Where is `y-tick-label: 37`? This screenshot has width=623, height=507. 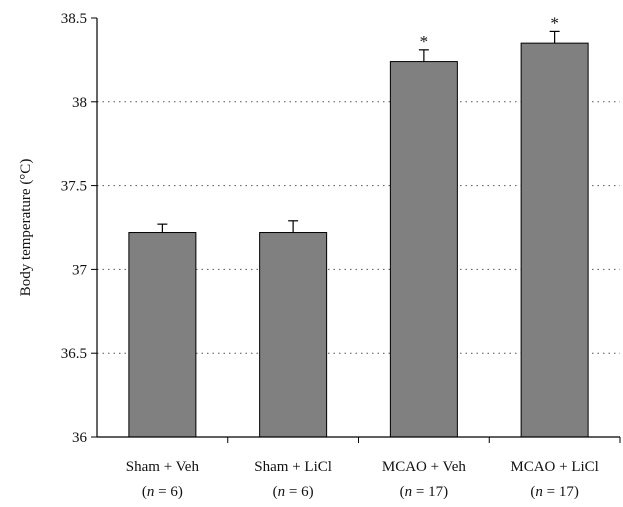
y-tick-label: 37 is located at coordinates (80, 270).